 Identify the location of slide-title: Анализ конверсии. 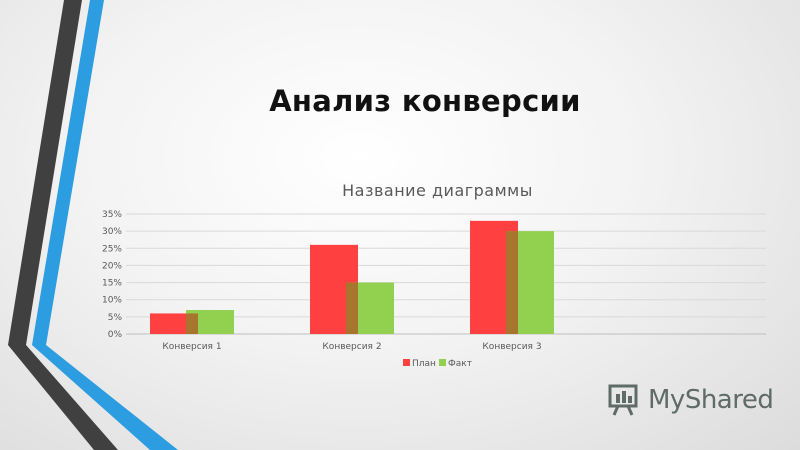
(425, 101).